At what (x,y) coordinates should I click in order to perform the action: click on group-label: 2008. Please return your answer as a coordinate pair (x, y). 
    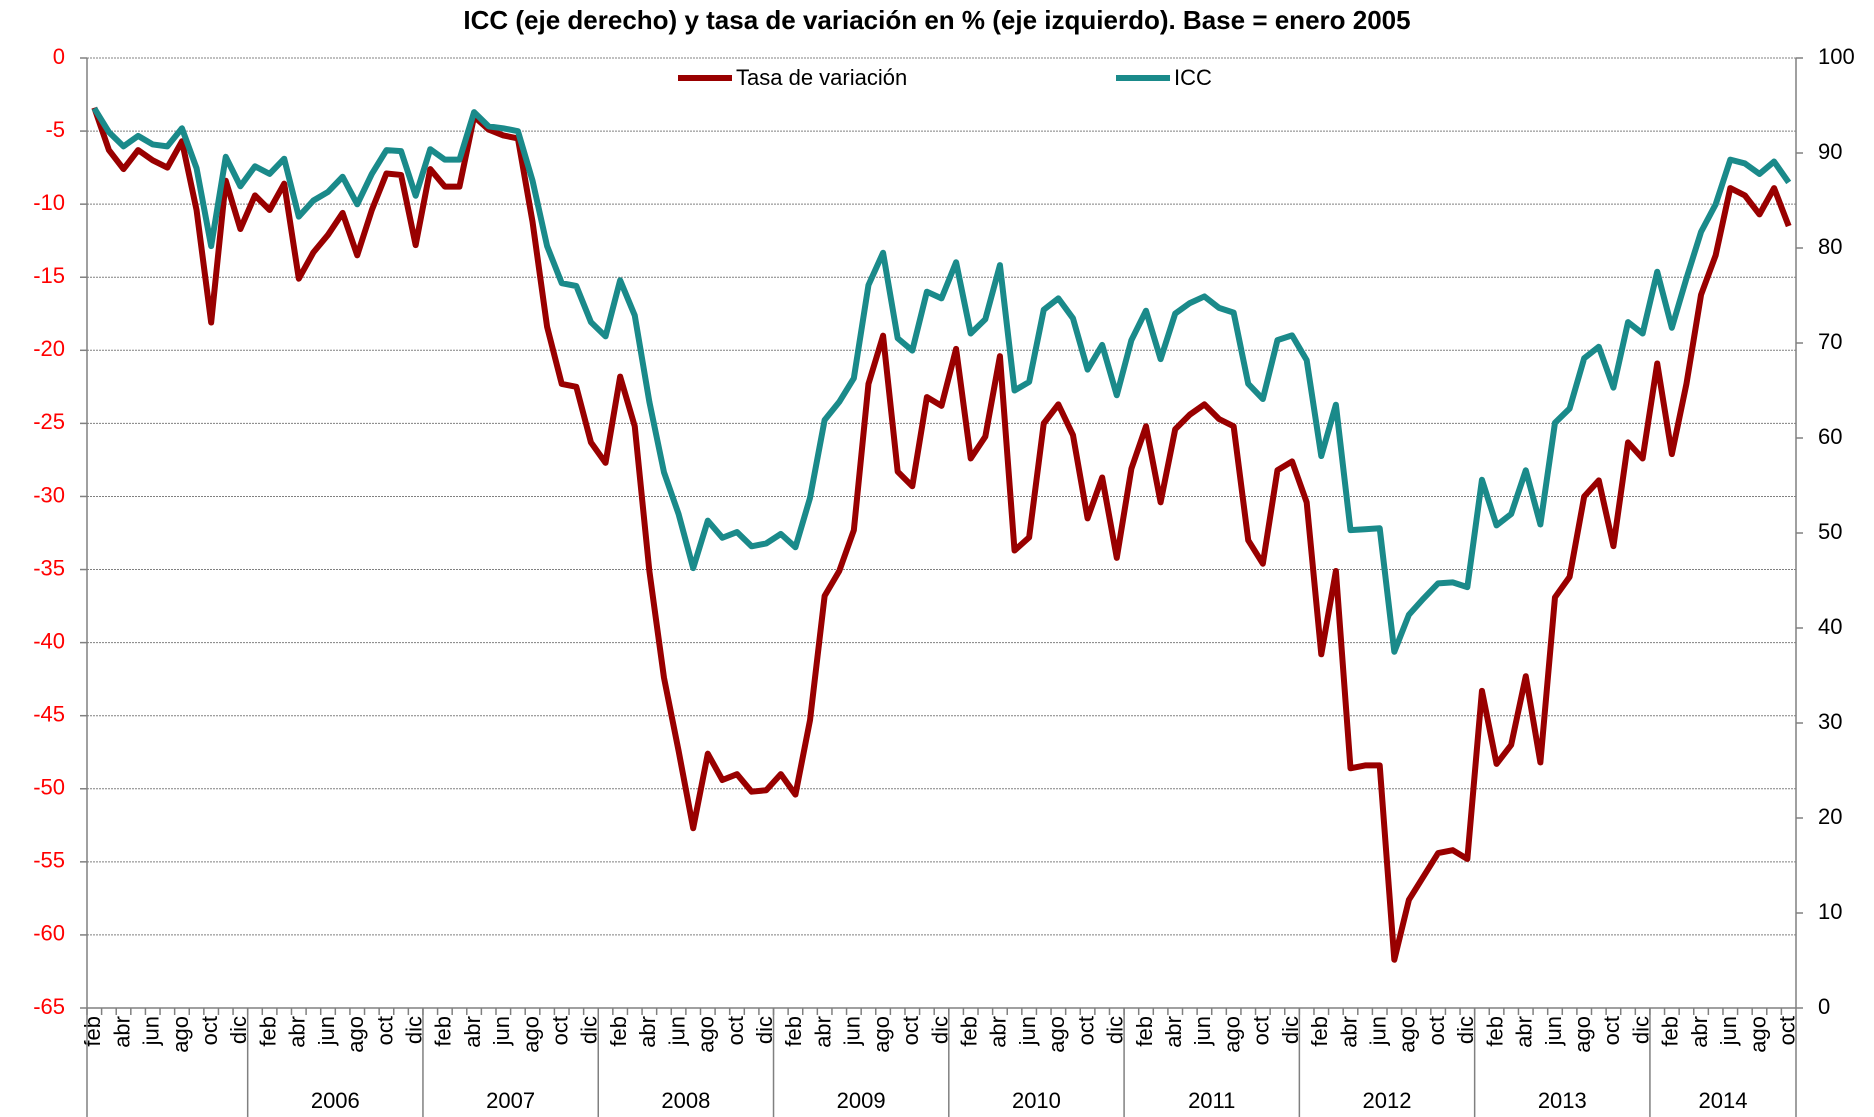
    Looking at the image, I should click on (685, 1100).